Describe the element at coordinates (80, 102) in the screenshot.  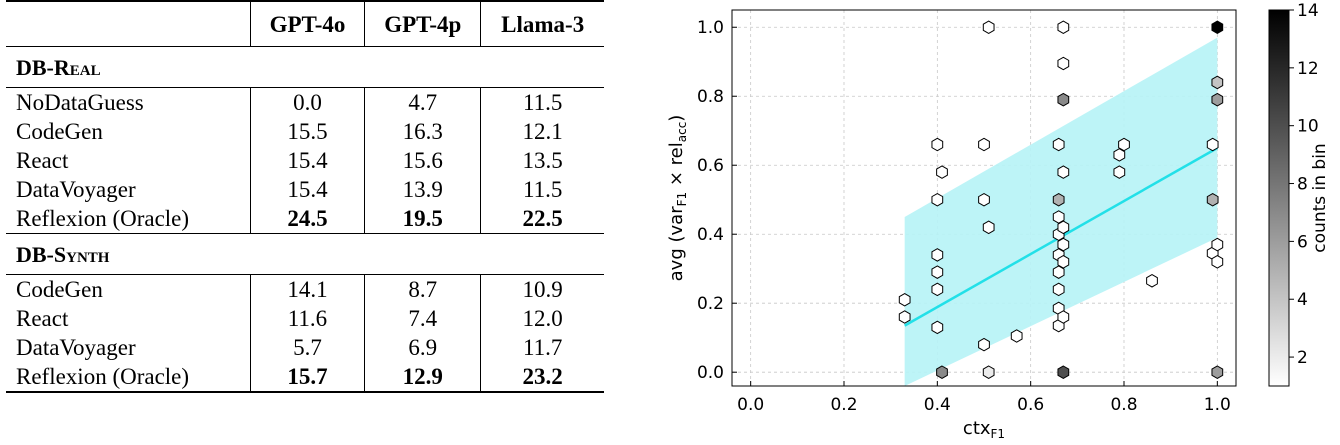
I see `method-cell: NoDataGuess` at that location.